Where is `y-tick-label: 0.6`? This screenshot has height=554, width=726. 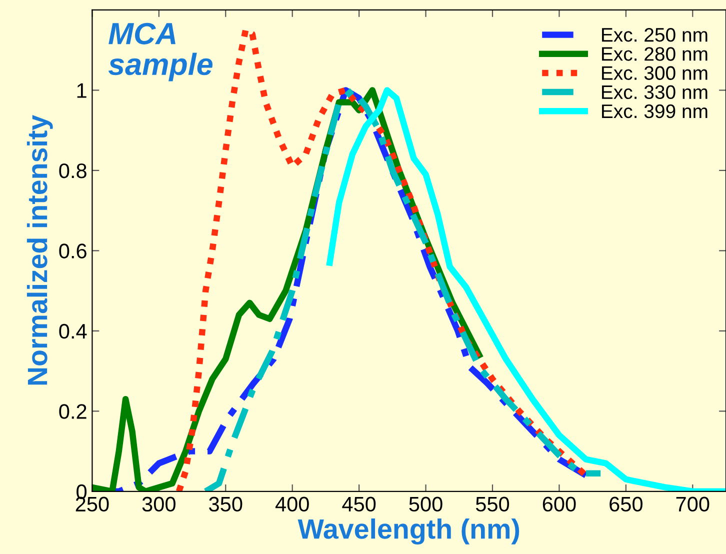
y-tick-label: 0.6 is located at coordinates (72, 251).